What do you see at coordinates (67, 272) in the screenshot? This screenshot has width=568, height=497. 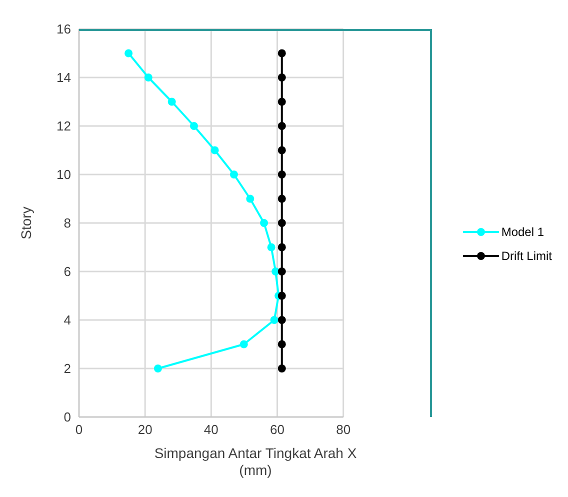 I see `y-tick-label: 6` at bounding box center [67, 272].